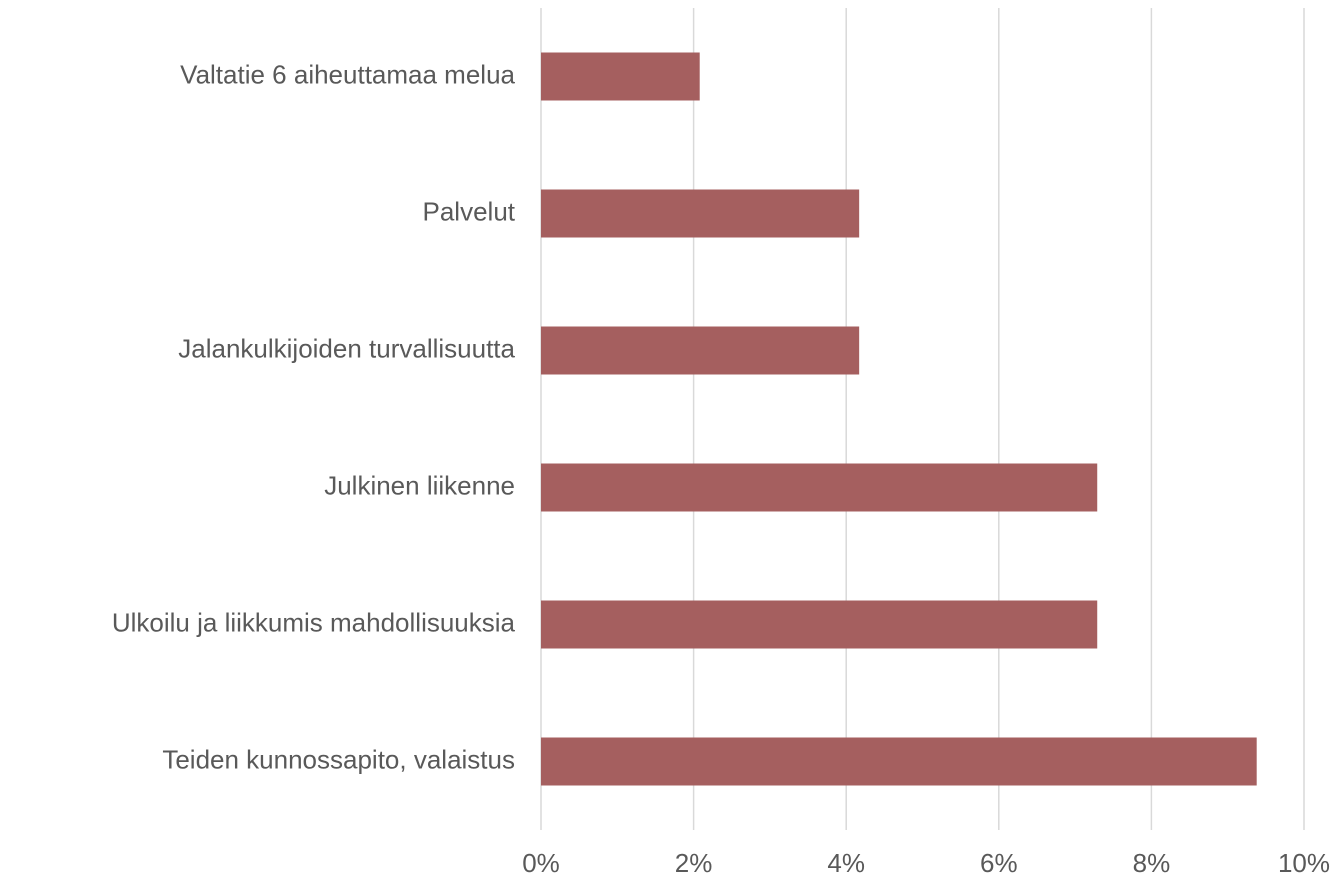  I want to click on x-tick-label: 4%, so click(846, 863).